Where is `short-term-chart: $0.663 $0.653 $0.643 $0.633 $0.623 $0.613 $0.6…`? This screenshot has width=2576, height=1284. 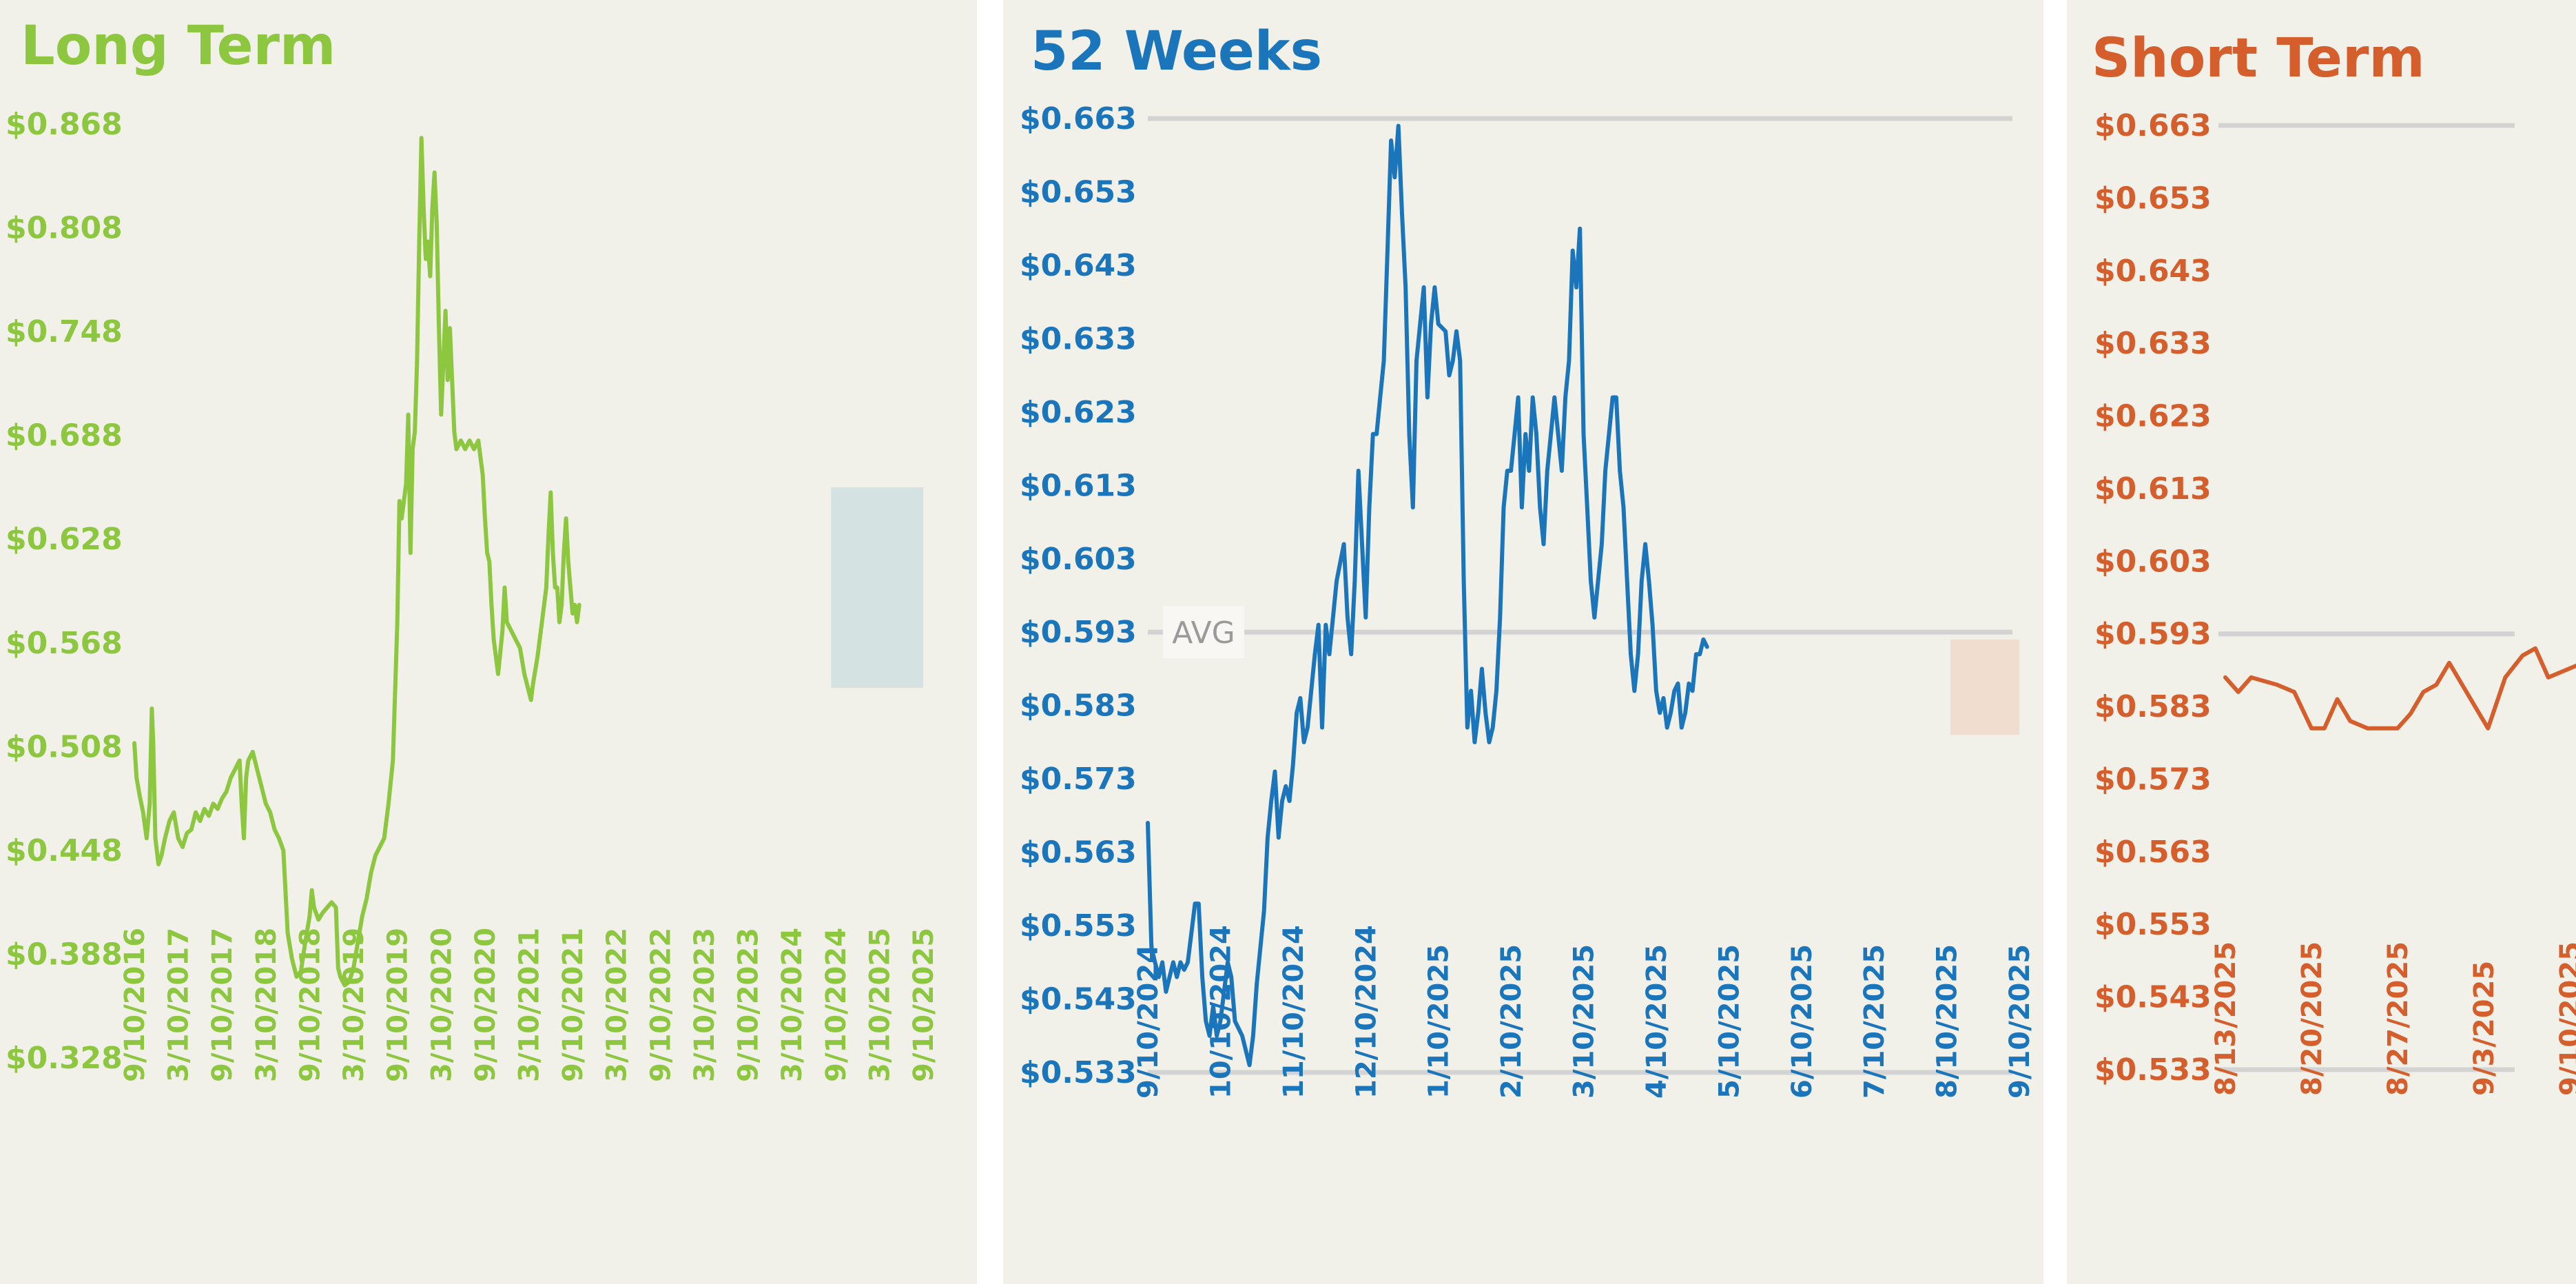
short-term-chart: $0.663 $0.653 $0.643 $0.633 $0.623 $0.613 $0.6… is located at coordinates (2335, 602).